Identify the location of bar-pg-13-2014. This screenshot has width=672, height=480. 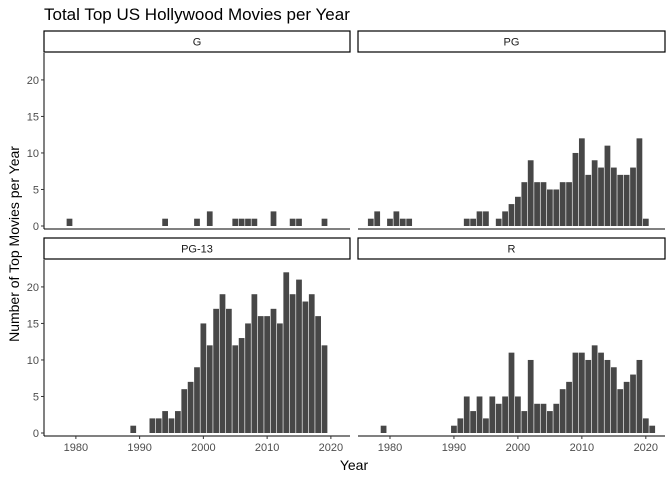
(292, 363).